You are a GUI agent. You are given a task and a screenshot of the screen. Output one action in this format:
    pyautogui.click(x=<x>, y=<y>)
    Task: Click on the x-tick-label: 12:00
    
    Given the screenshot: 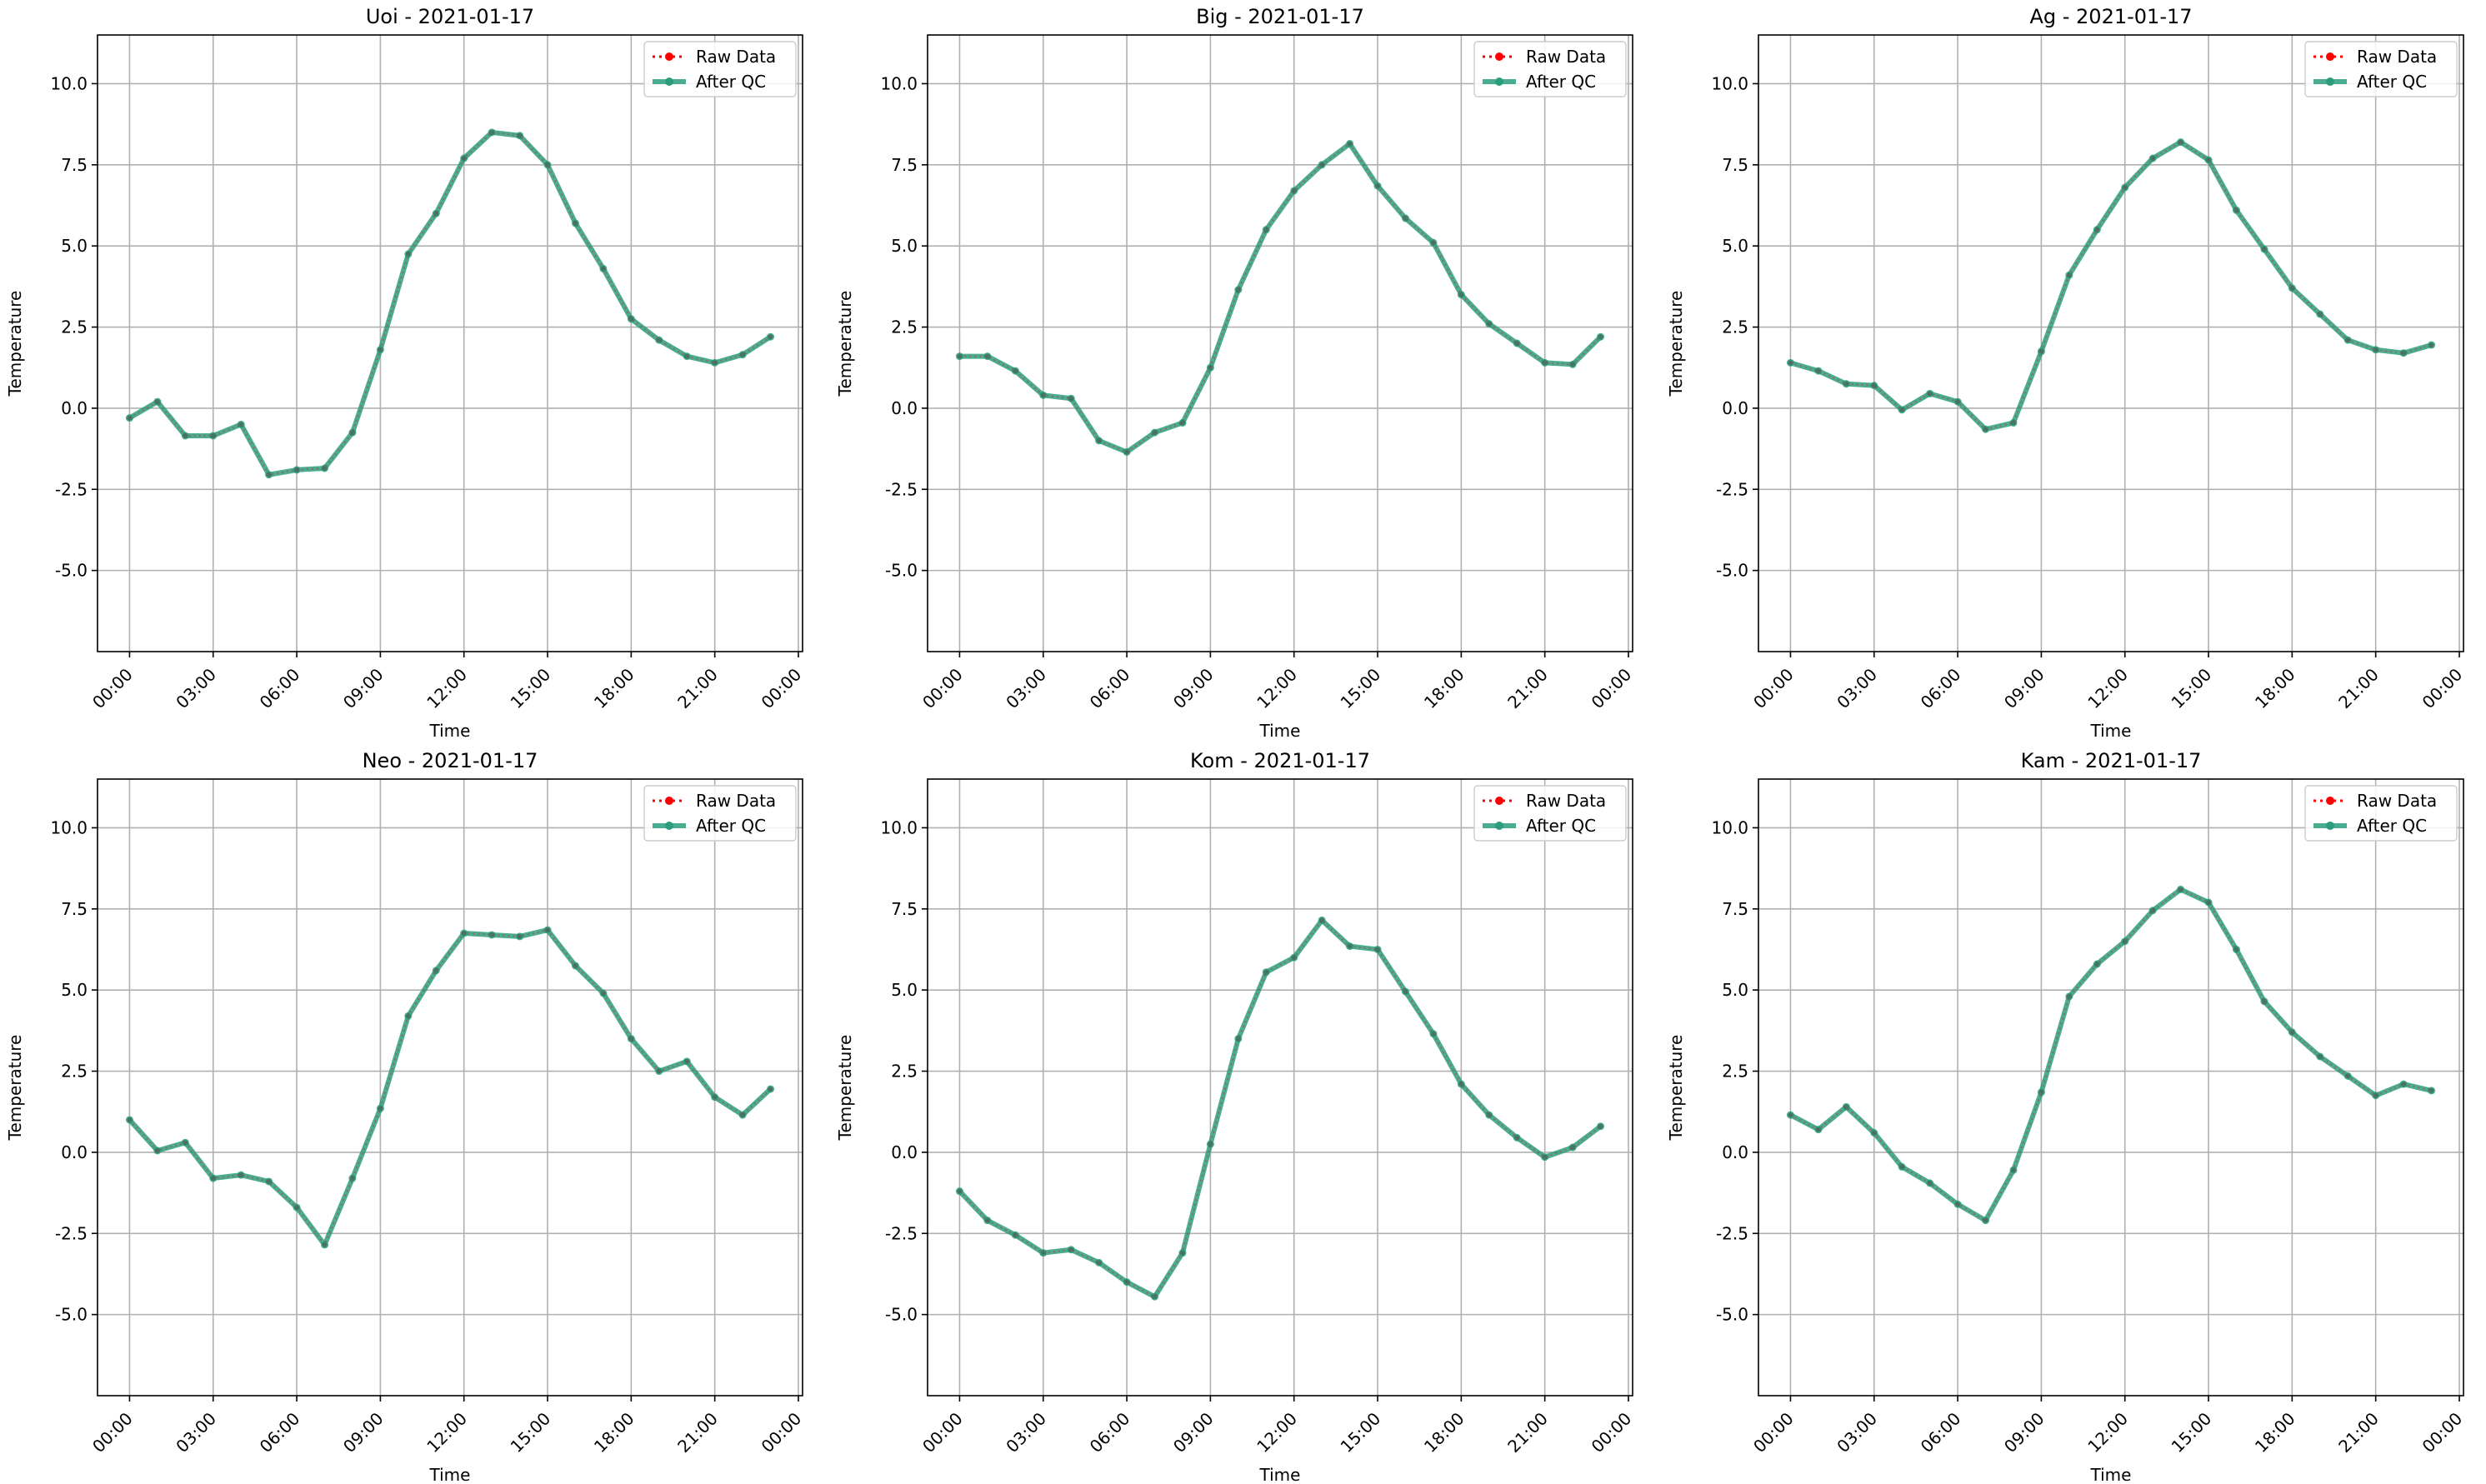 What is the action you would take?
    pyautogui.click(x=2107, y=688)
    